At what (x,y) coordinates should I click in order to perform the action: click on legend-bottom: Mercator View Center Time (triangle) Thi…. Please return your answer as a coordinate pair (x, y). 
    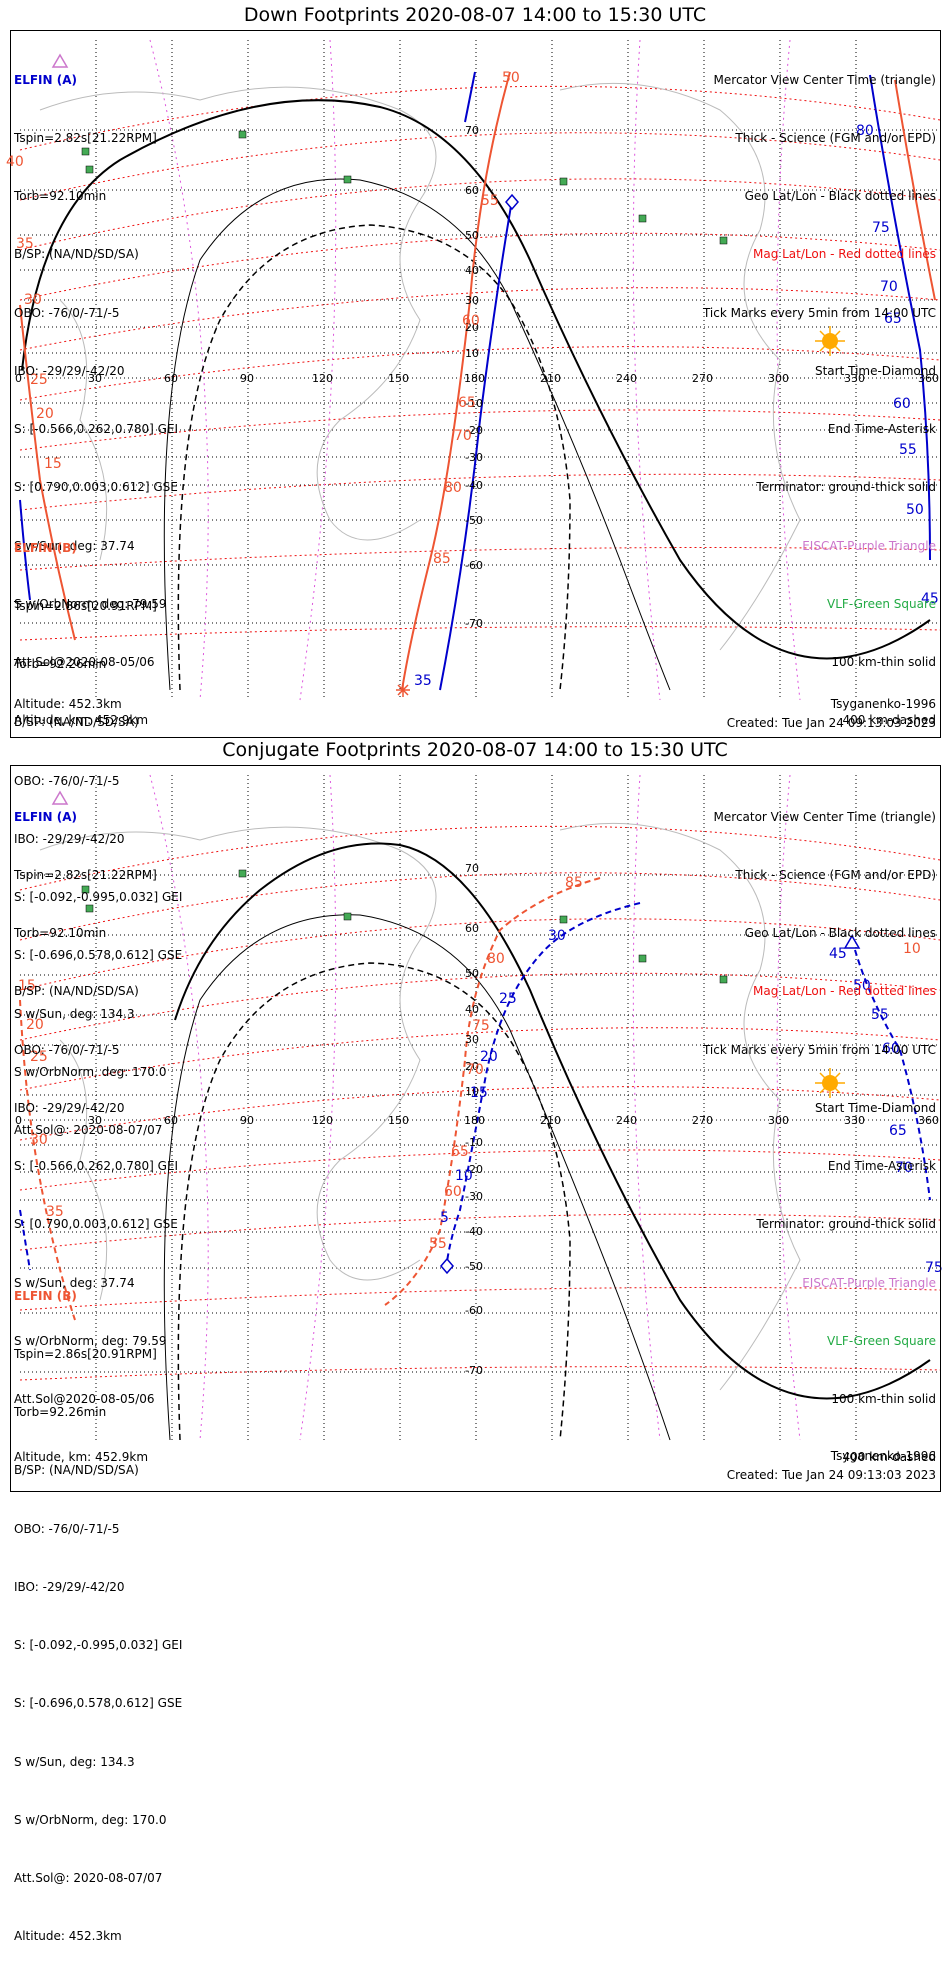
    Looking at the image, I should click on (819, 1128).